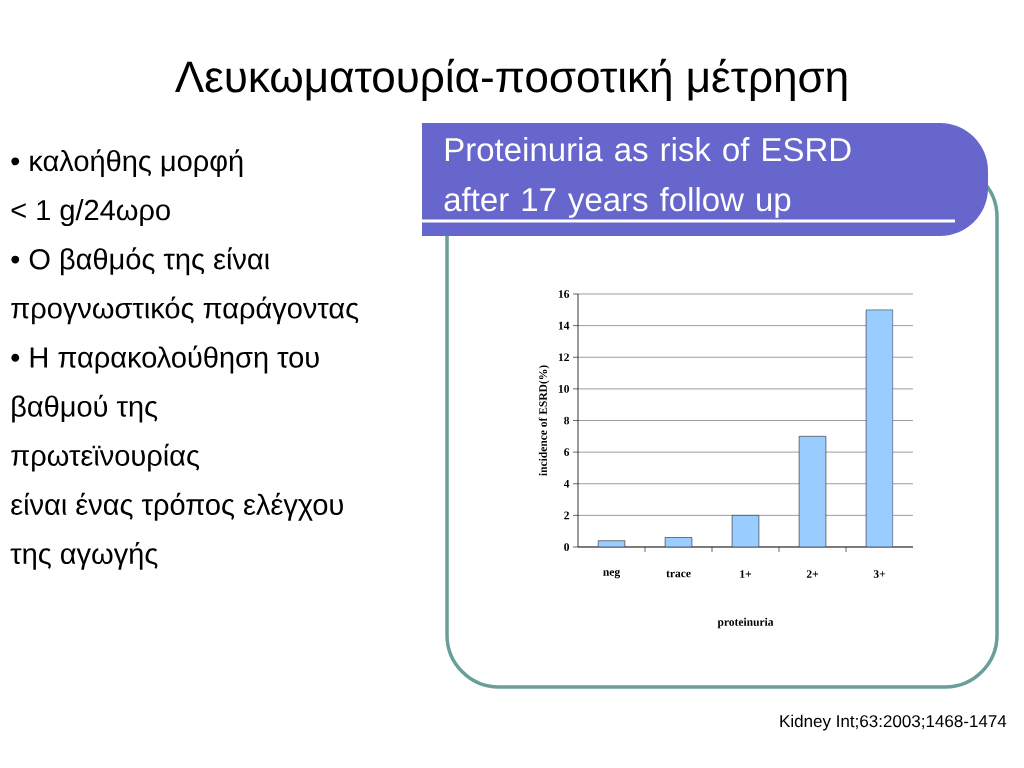 Image resolution: width=1024 pixels, height=768 pixels. What do you see at coordinates (678, 574) in the screenshot?
I see `x-tick-label: trace` at bounding box center [678, 574].